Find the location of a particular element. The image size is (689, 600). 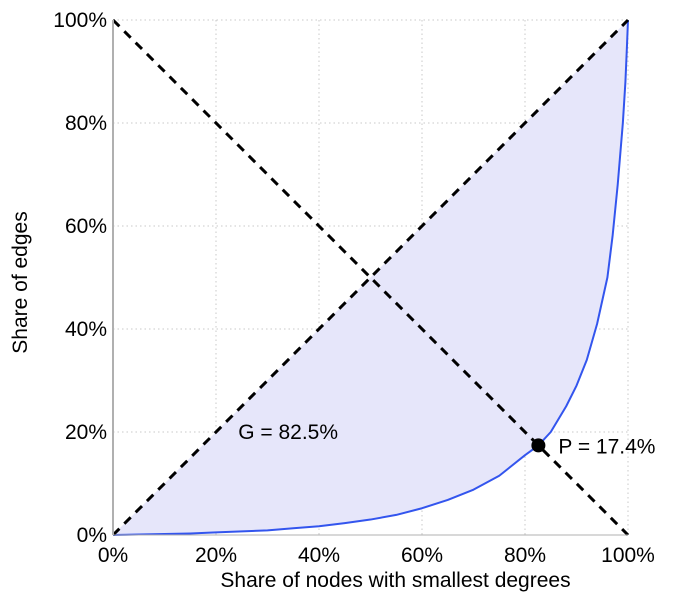

gini-annotation: G = 82.5% is located at coordinates (288, 432).